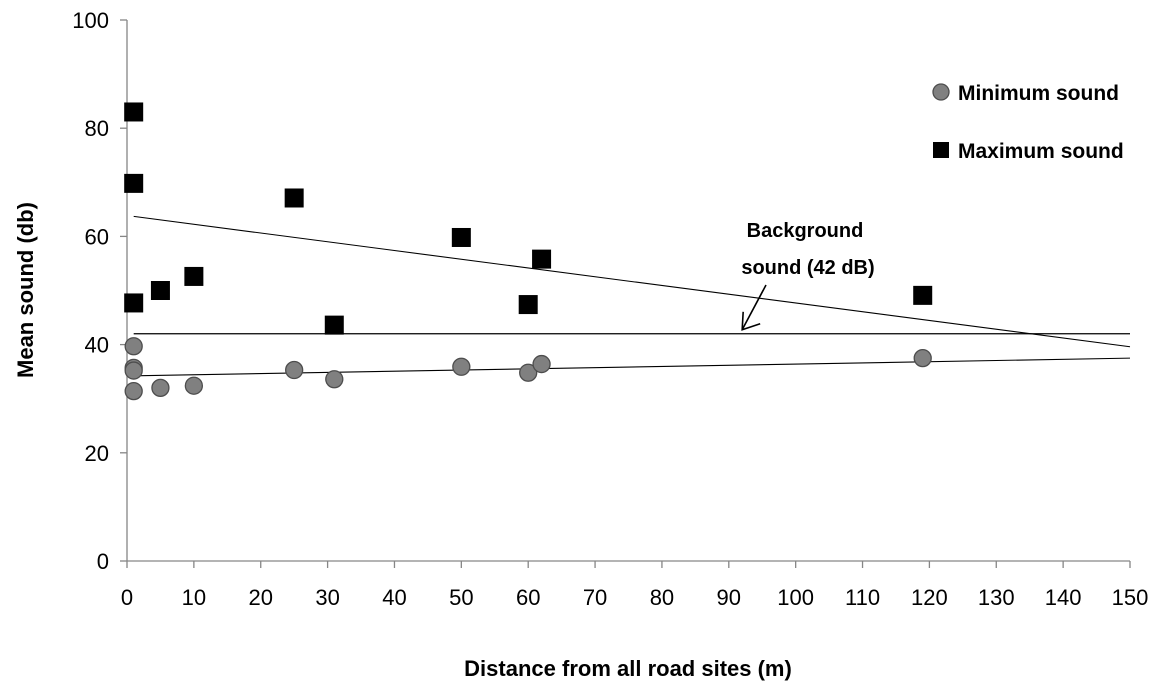 The width and height of the screenshot is (1162, 685). Describe the element at coordinates (260, 597) in the screenshot. I see `x-tick-label: 20` at that location.